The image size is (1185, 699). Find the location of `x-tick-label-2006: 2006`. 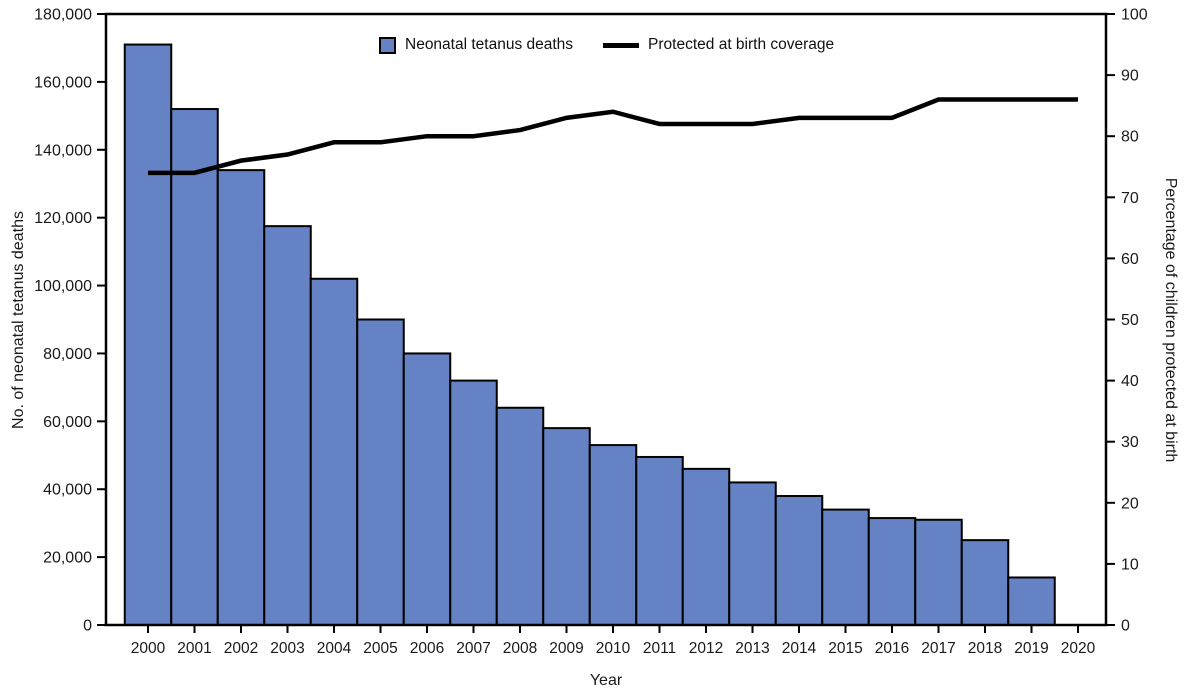

x-tick-label-2006: 2006 is located at coordinates (427, 648).